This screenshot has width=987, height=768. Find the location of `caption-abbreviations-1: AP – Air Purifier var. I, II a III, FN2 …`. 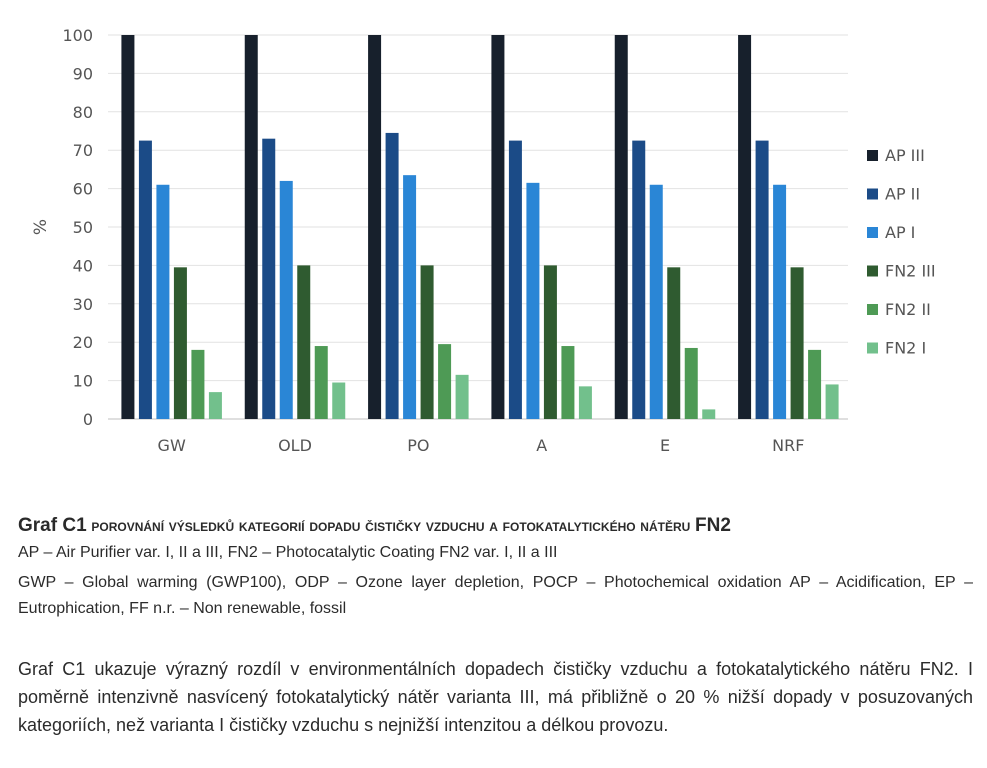

caption-abbreviations-1: AP – Air Purifier var. I, II a III, FN2 … is located at coordinates (288, 552).